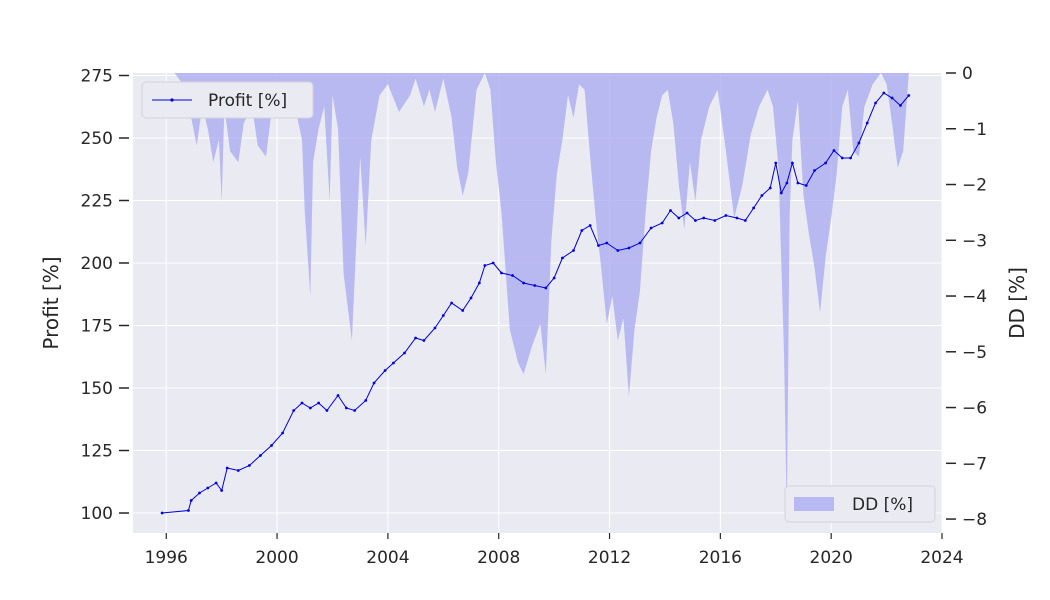  Describe the element at coordinates (105, 295) in the screenshot. I see `y-axis-left: 100 125 150 175 200 225 250 275` at that location.